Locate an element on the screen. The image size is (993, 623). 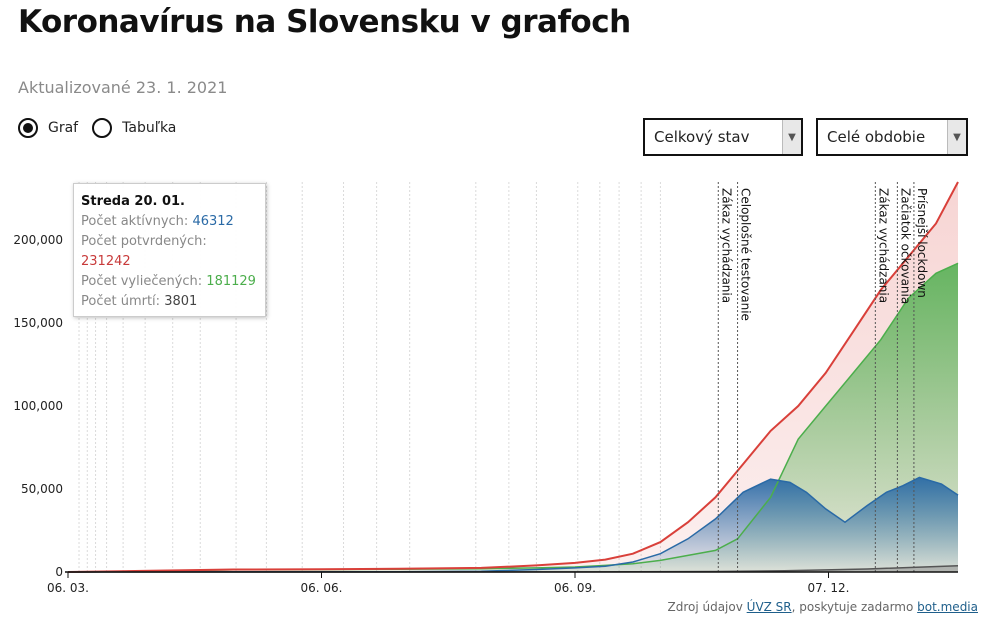
y-tick-label: 200,000 is located at coordinates (38, 240).